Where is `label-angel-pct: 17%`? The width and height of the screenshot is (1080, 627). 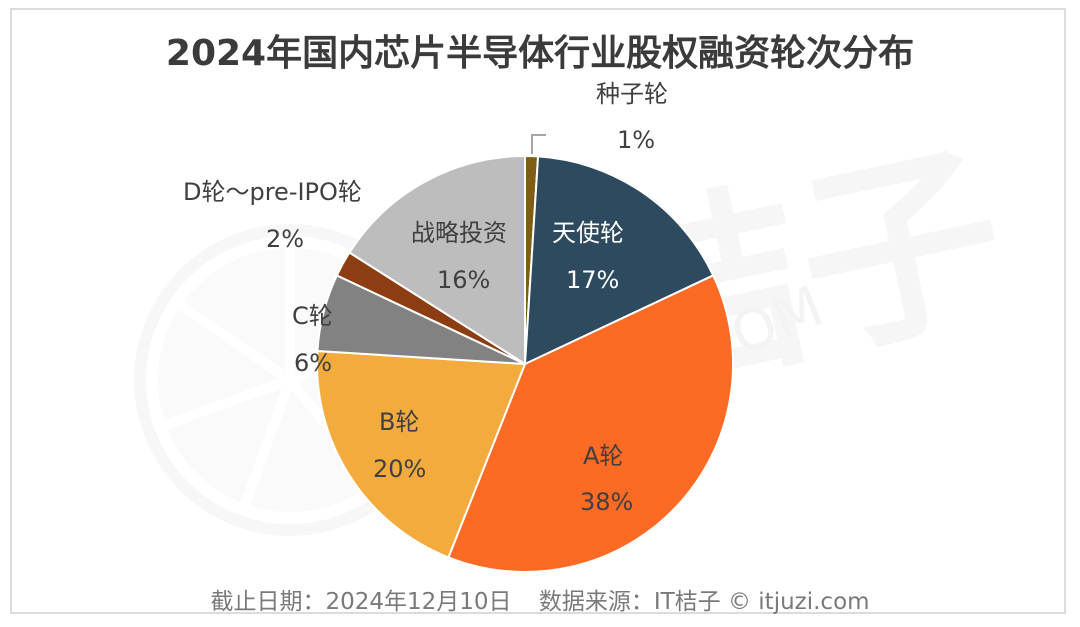
label-angel-pct: 17% is located at coordinates (593, 280).